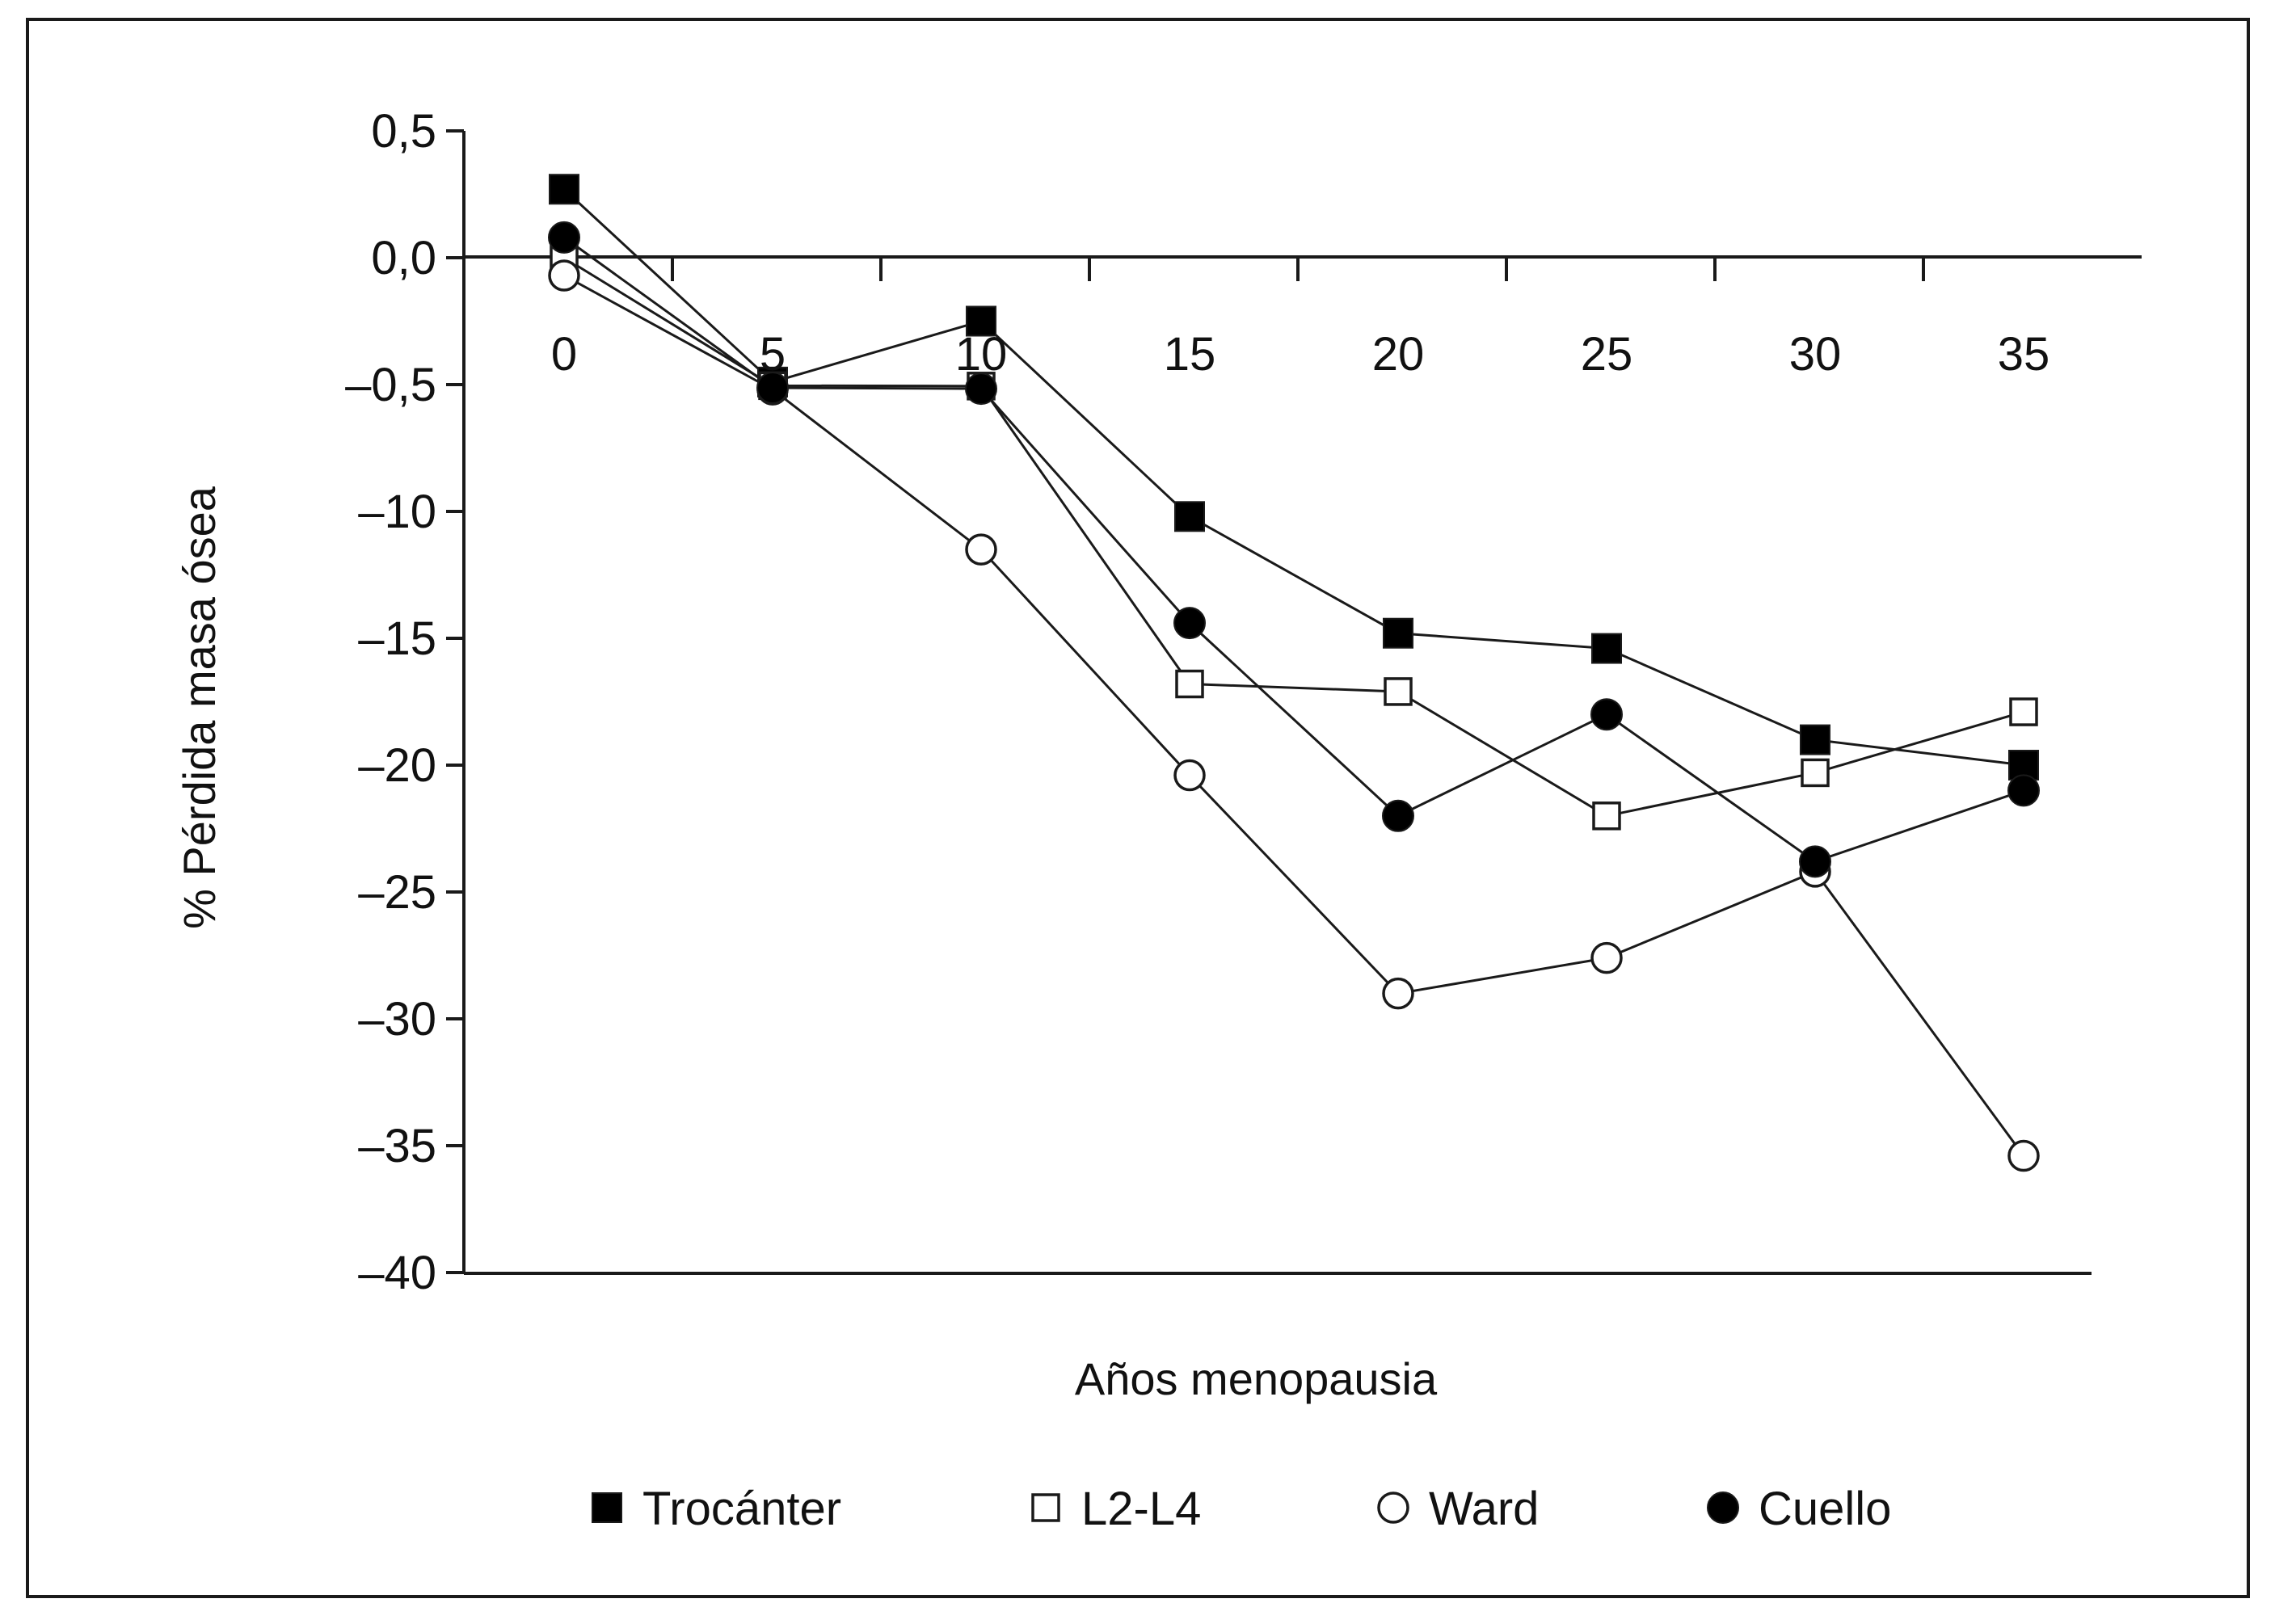 The width and height of the screenshot is (2279, 1624). I want to click on x-tick-label: 30, so click(1815, 354).